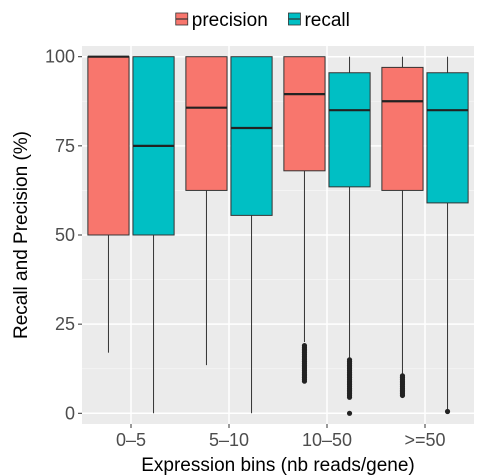  I want to click on y-axis-title: Recall and Precision (%), so click(21, 235).